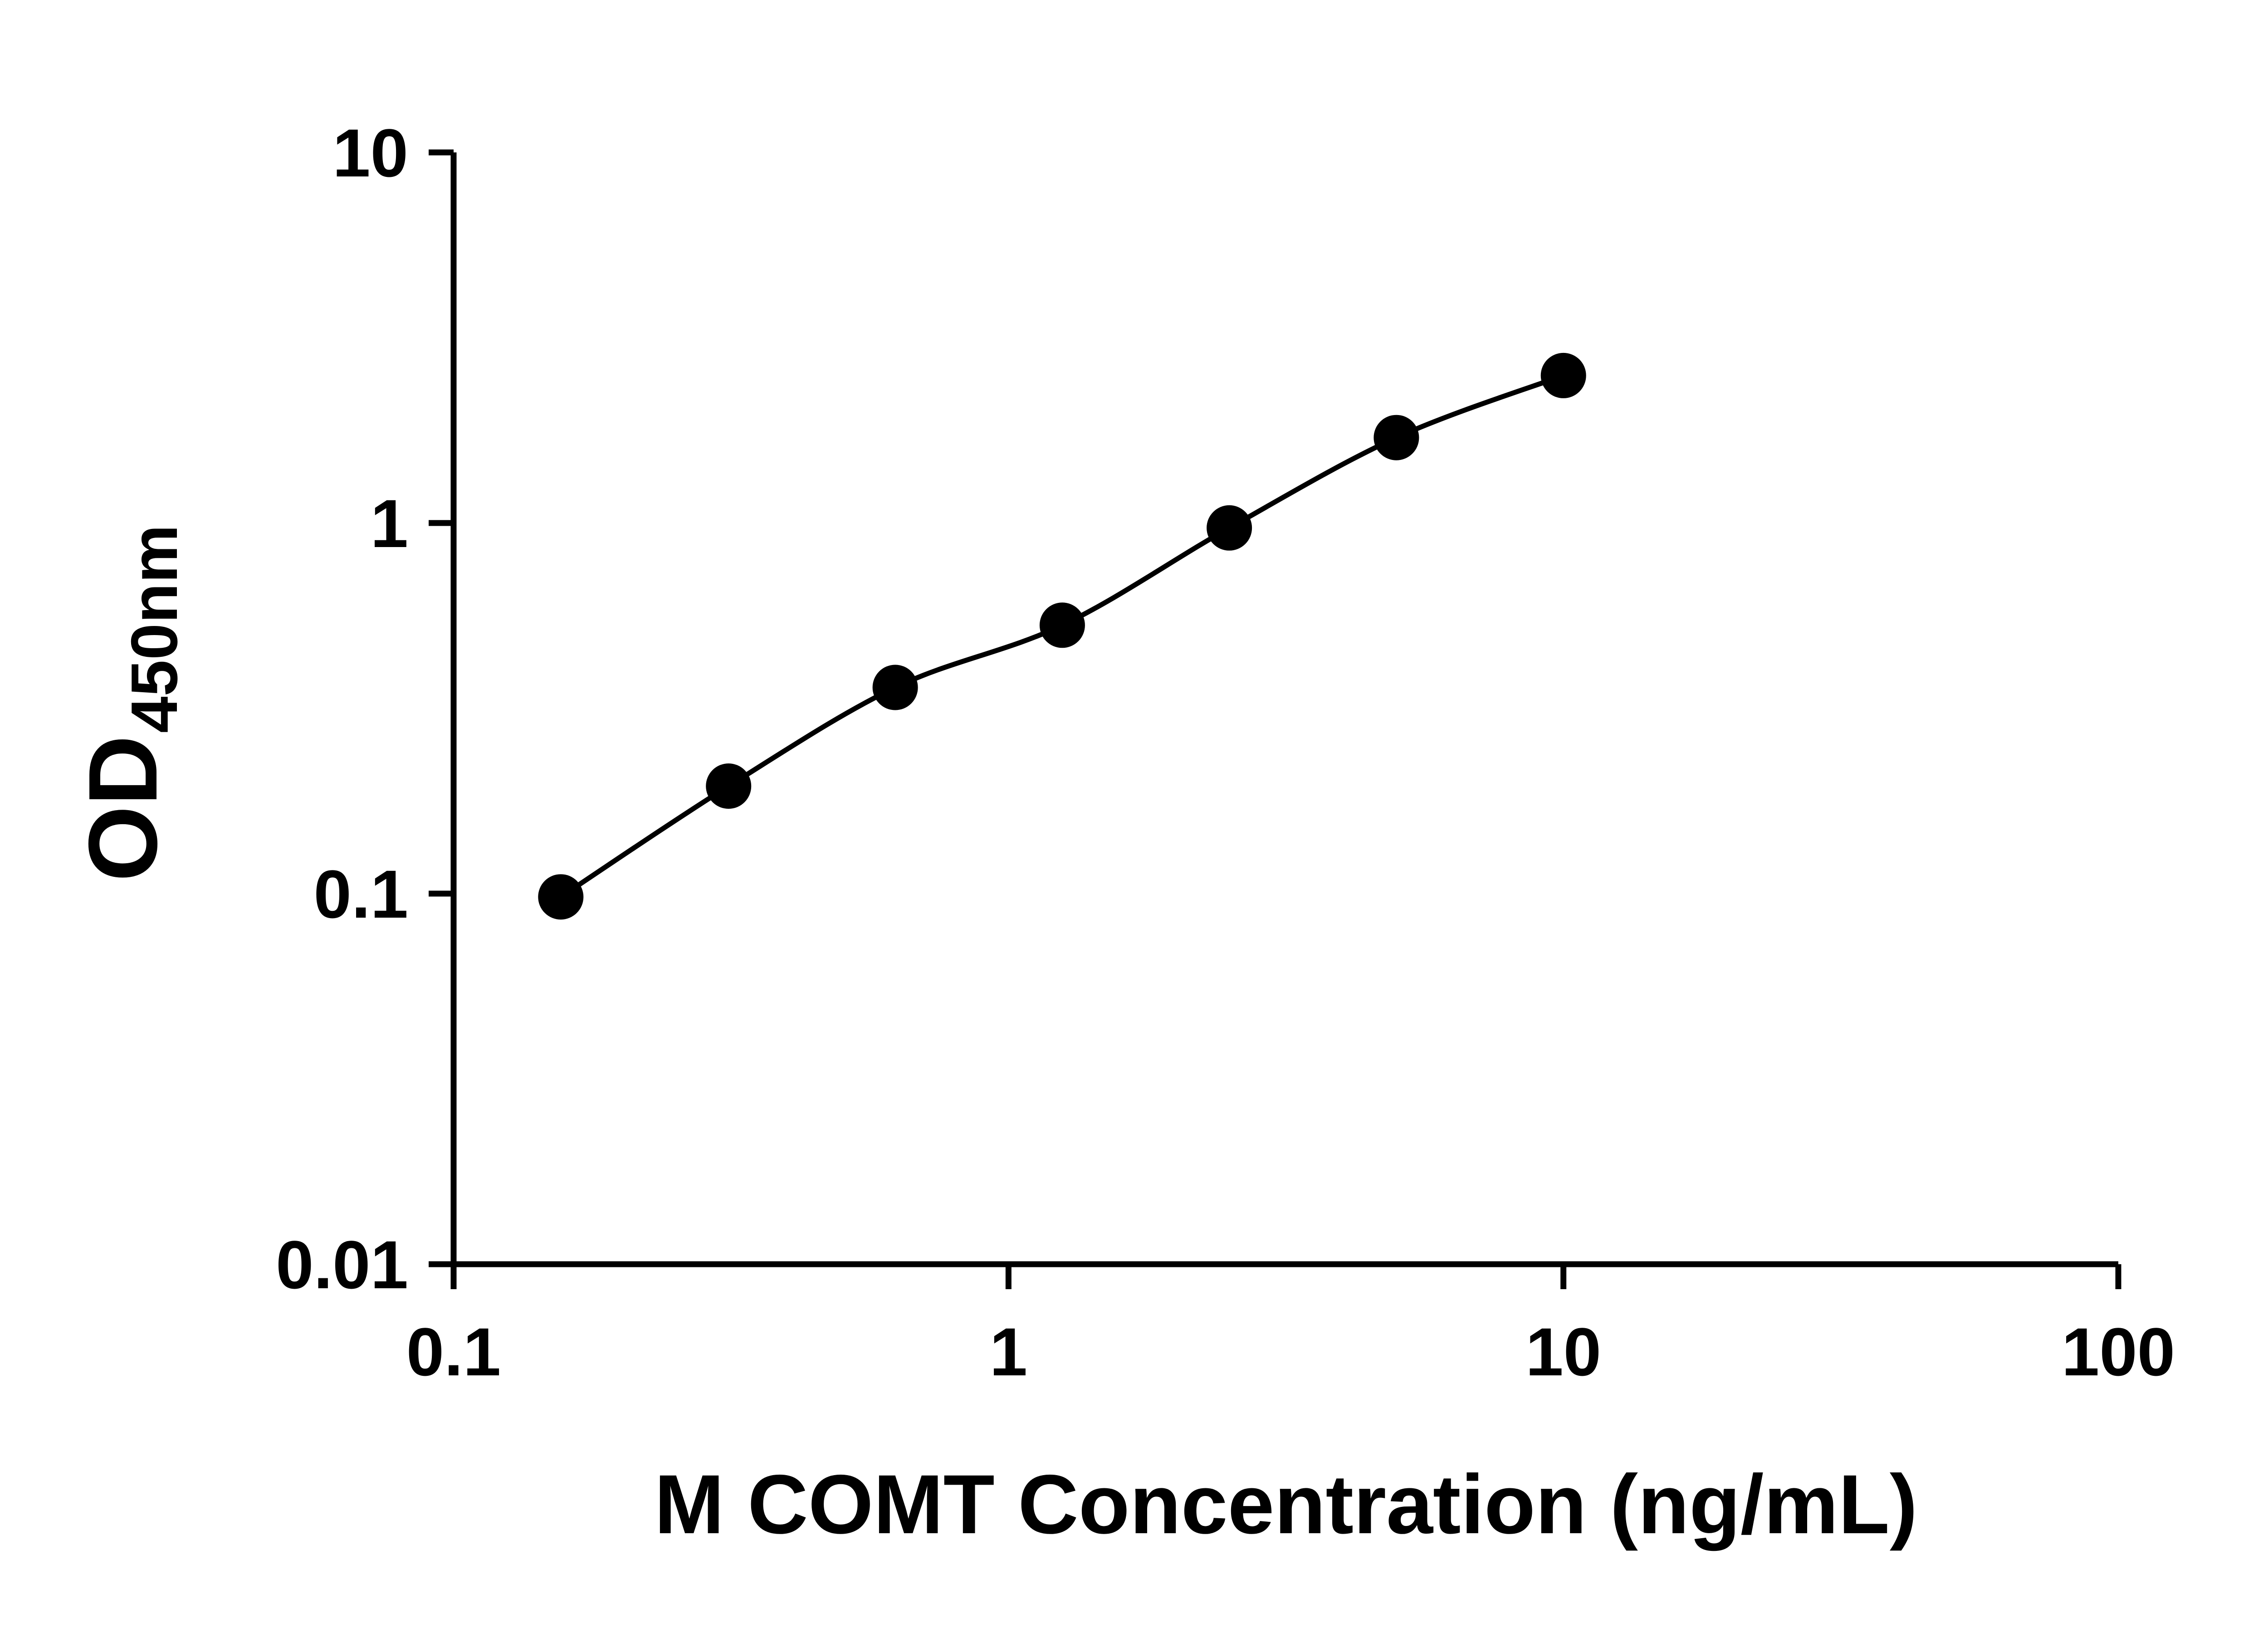 This screenshot has width=2268, height=1633. What do you see at coordinates (2119, 1352) in the screenshot?
I see `x-tick-label: 100` at bounding box center [2119, 1352].